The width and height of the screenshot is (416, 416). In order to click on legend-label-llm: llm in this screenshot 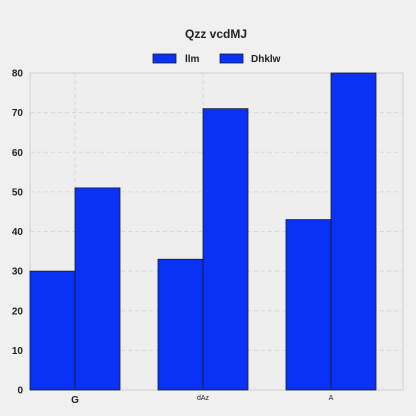, I will do `click(192, 59)`.